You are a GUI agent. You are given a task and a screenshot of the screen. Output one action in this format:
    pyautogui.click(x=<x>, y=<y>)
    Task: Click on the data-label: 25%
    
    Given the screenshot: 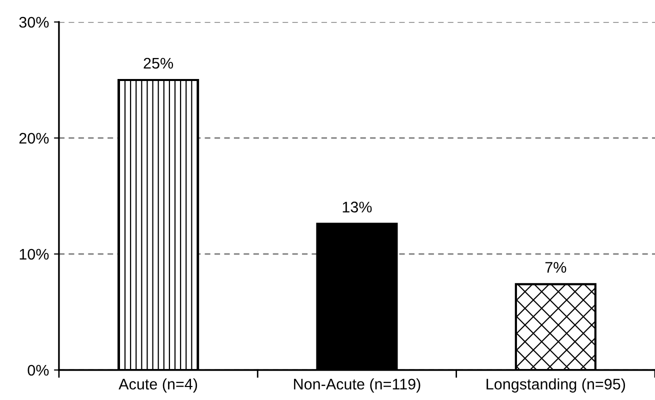 What is the action you would take?
    pyautogui.click(x=159, y=63)
    